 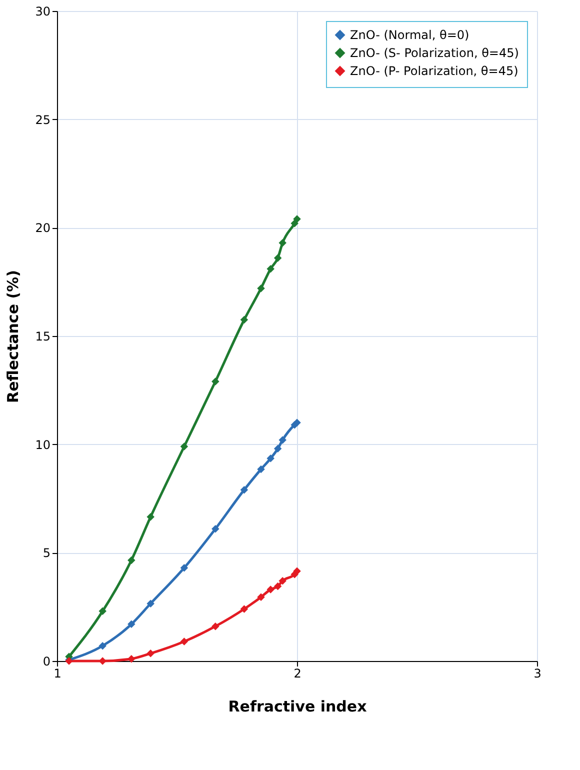 I want to click on x-axis-title: Refractive index, so click(x=298, y=707).